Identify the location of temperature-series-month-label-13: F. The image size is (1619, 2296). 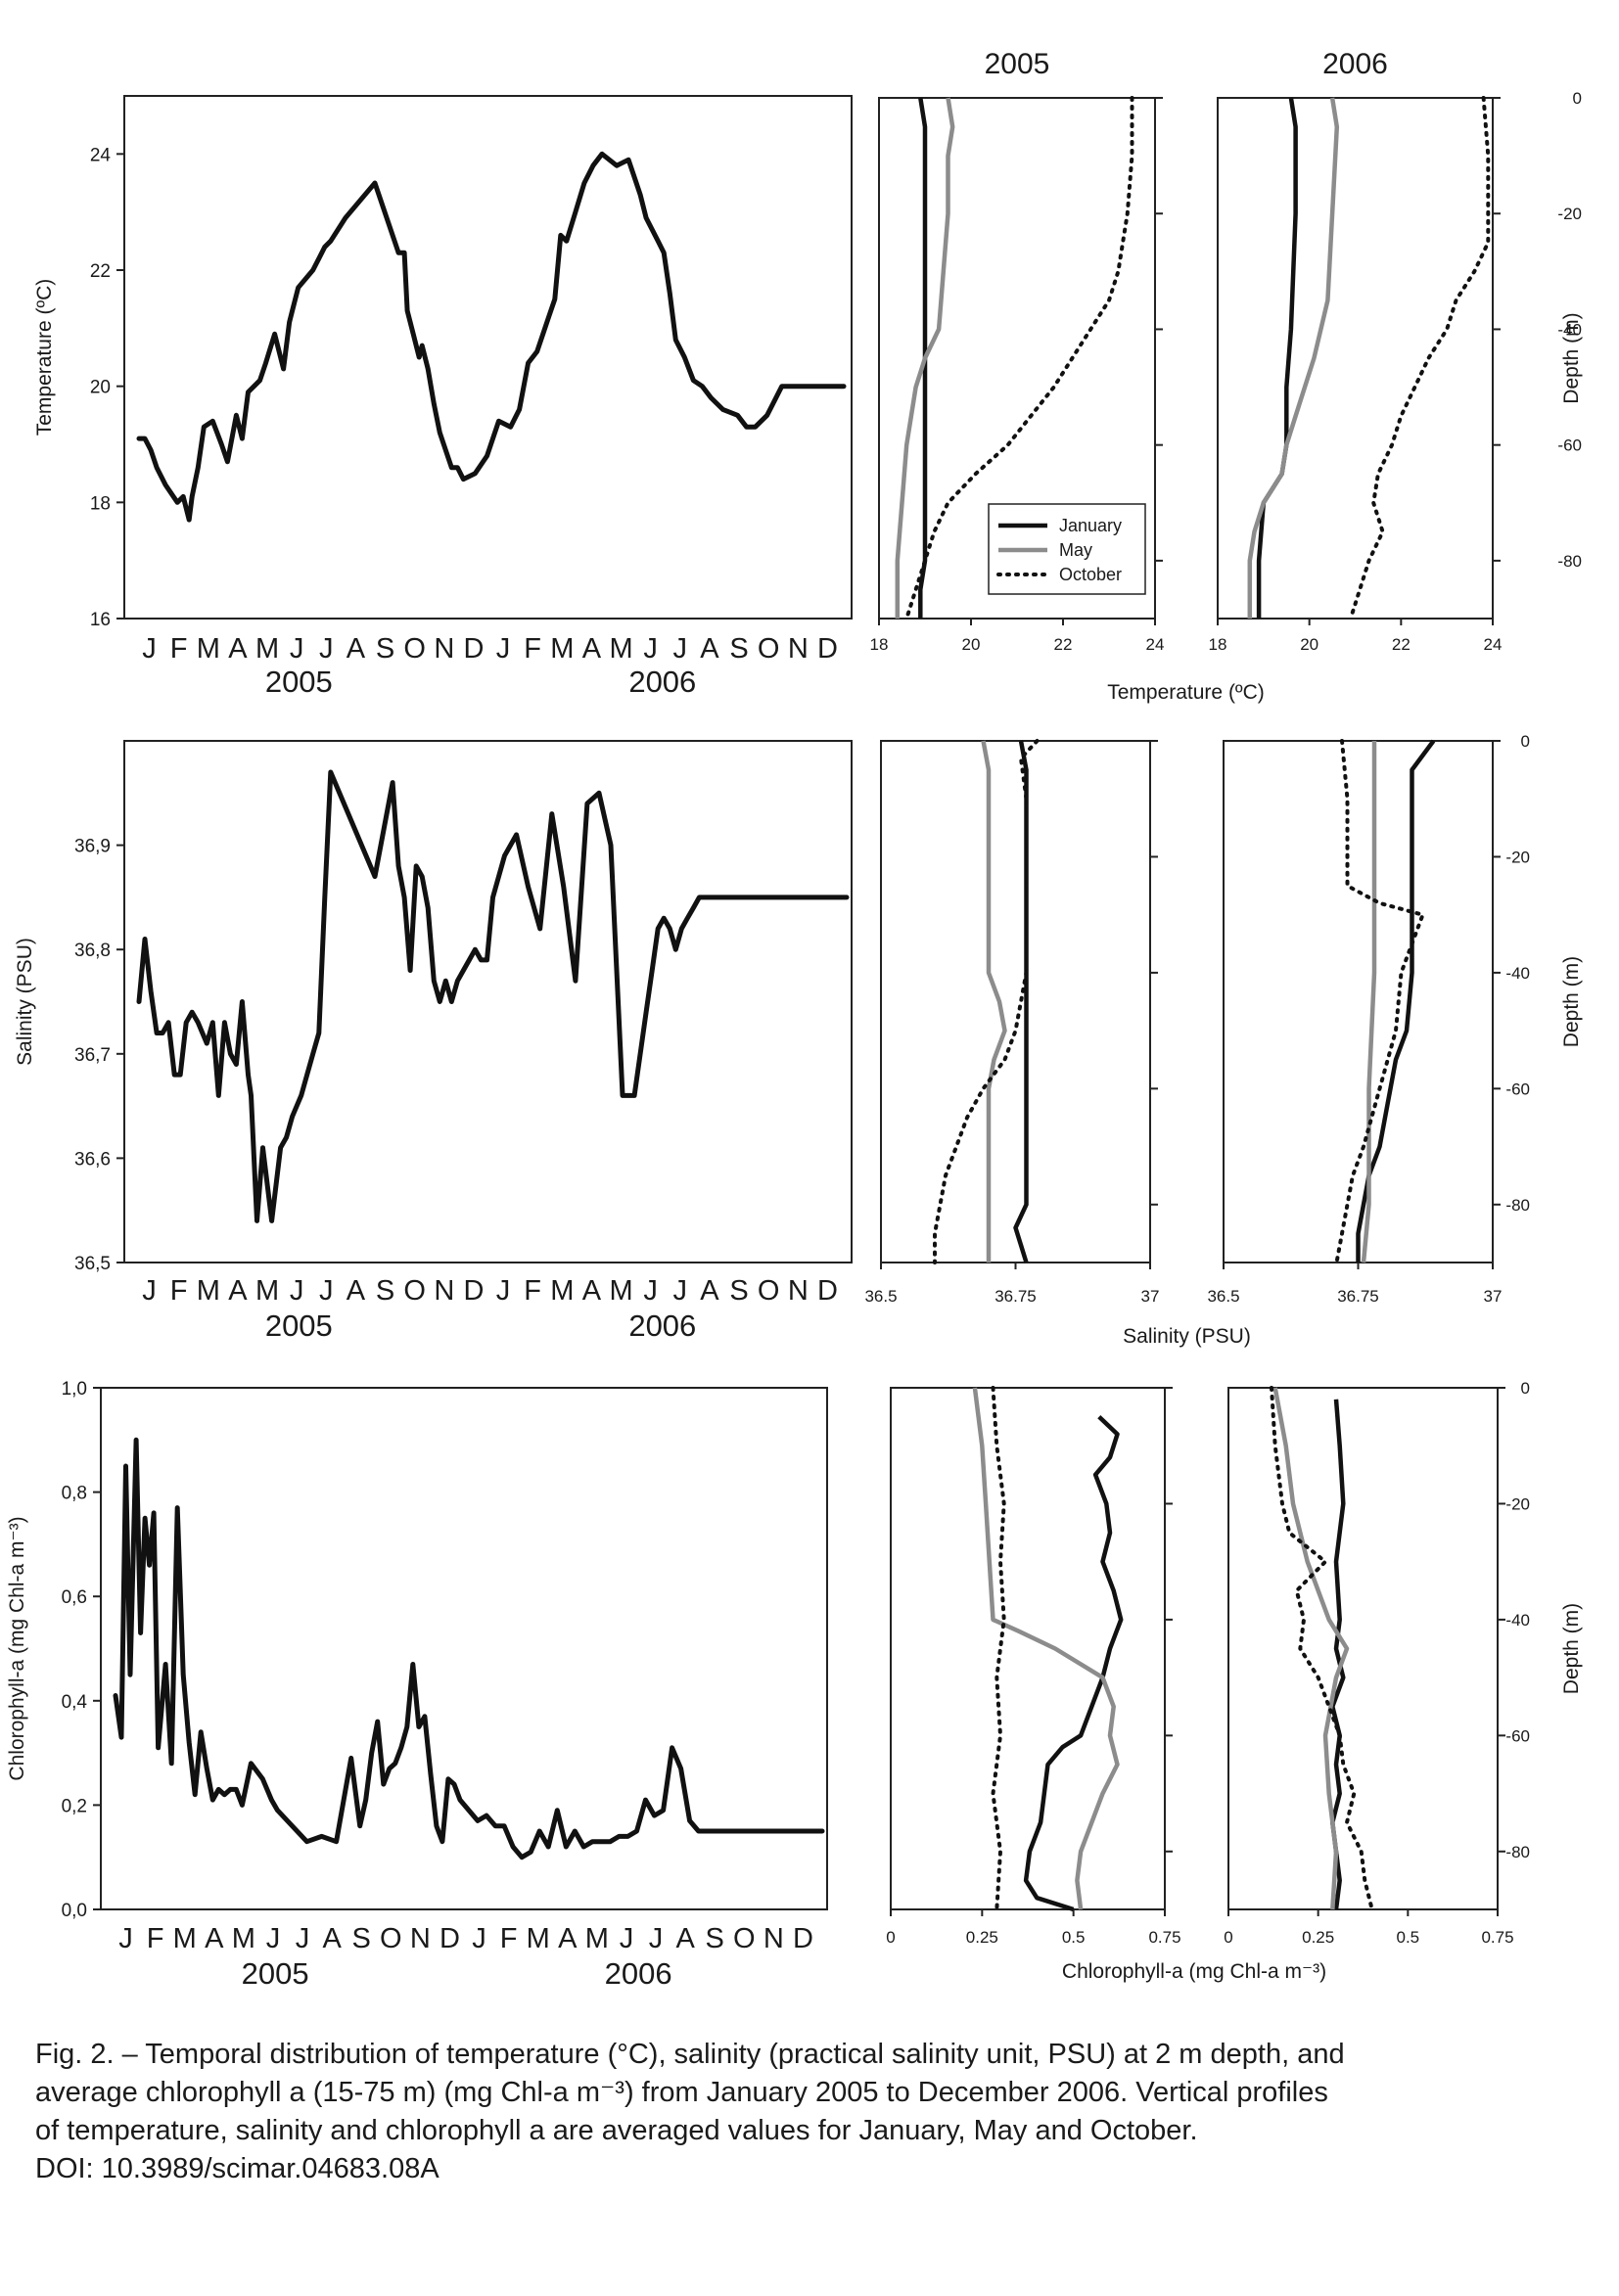
(532, 649).